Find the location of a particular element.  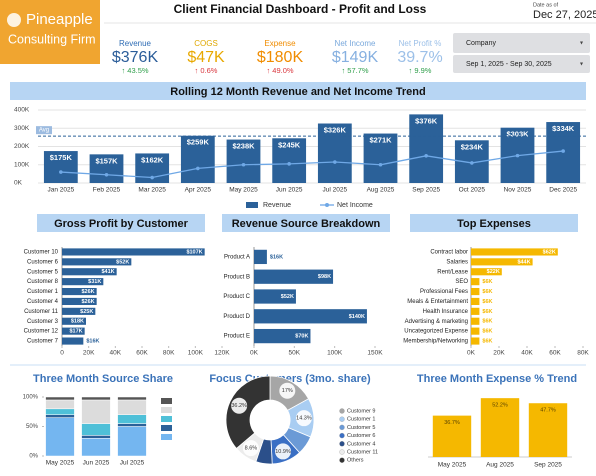

bar-value-label: $31K is located at coordinates (94, 282).